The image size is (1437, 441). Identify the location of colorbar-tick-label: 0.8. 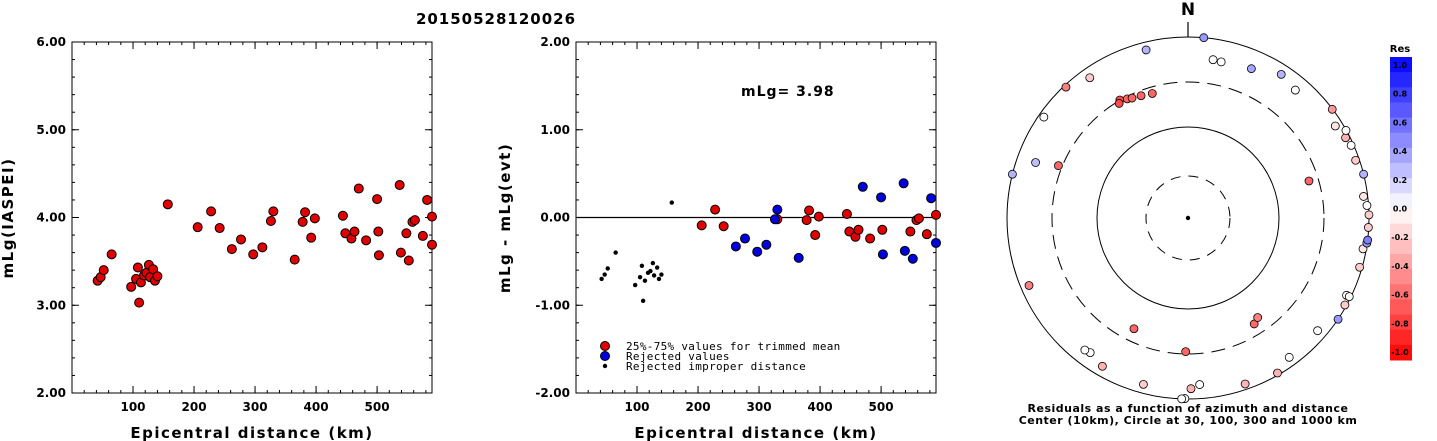
(1400, 94).